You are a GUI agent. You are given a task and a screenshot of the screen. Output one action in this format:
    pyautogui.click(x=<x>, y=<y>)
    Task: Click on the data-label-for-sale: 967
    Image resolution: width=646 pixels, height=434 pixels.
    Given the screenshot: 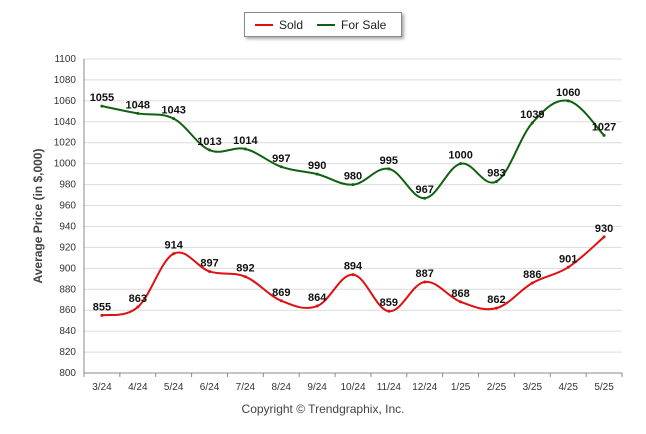 What is the action you would take?
    pyautogui.click(x=425, y=190)
    